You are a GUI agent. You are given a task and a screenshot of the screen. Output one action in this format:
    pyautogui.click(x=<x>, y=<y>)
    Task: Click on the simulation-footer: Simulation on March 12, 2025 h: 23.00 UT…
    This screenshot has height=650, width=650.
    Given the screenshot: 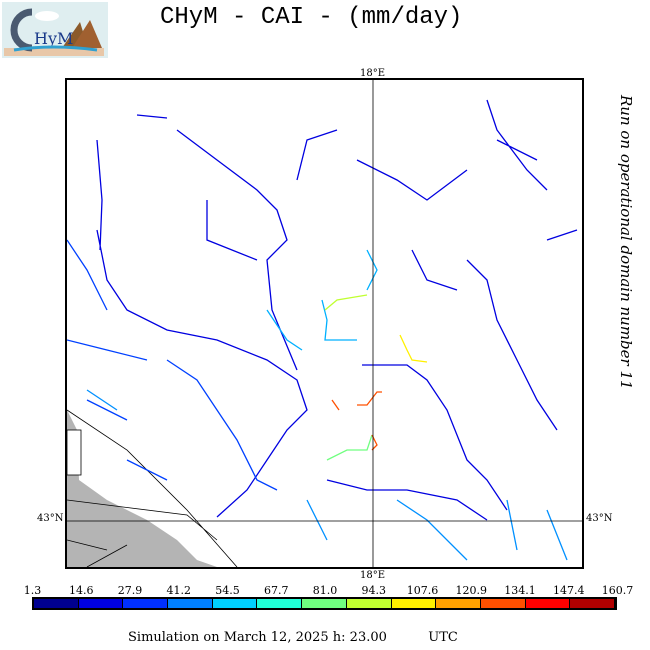 What is the action you would take?
    pyautogui.click(x=293, y=637)
    